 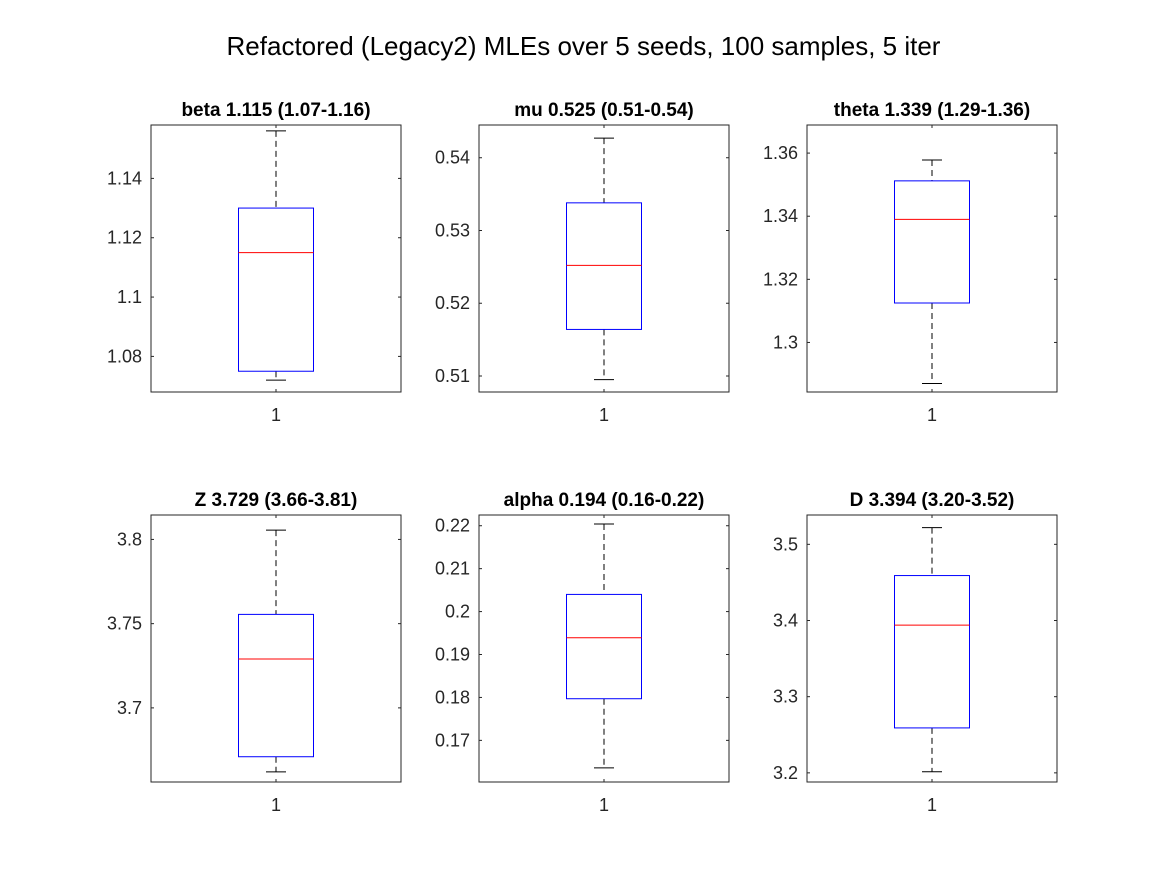 What do you see at coordinates (452, 569) in the screenshot?
I see `y-tick-label: 0.21` at bounding box center [452, 569].